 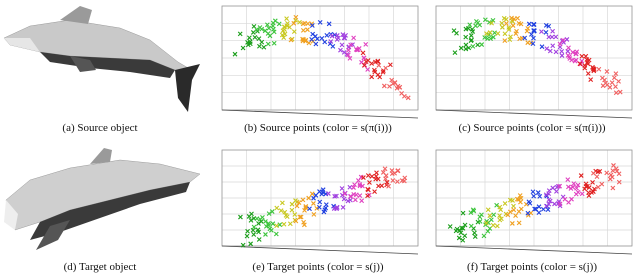 I want to click on axes-grid, so click(x=534, y=198).